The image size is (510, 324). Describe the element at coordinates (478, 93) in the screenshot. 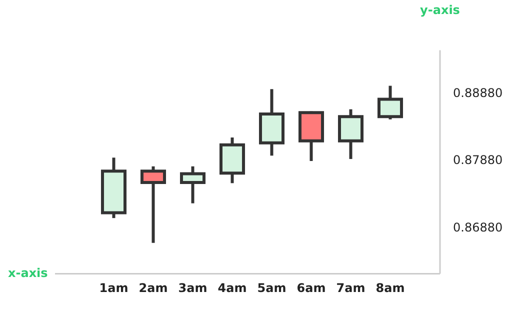

I see `y-tick-label: 0.88880` at that location.